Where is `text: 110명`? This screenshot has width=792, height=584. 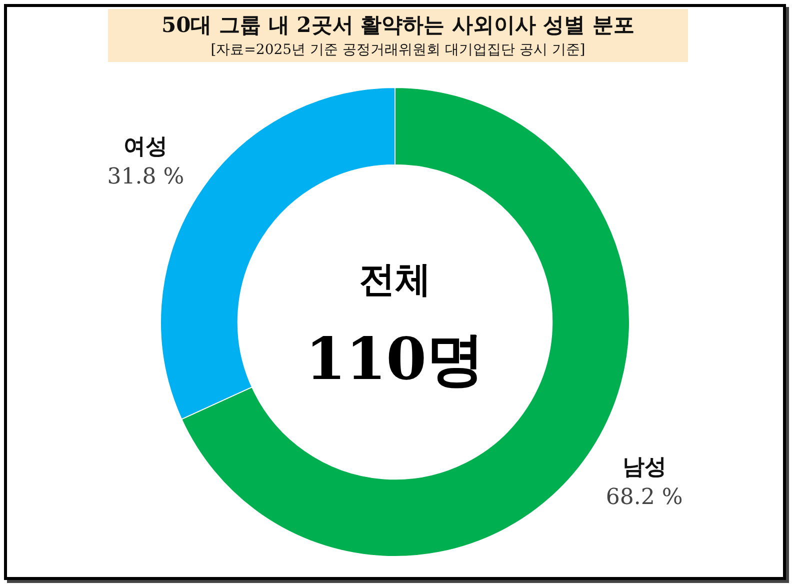 text: 110명 is located at coordinates (395, 359).